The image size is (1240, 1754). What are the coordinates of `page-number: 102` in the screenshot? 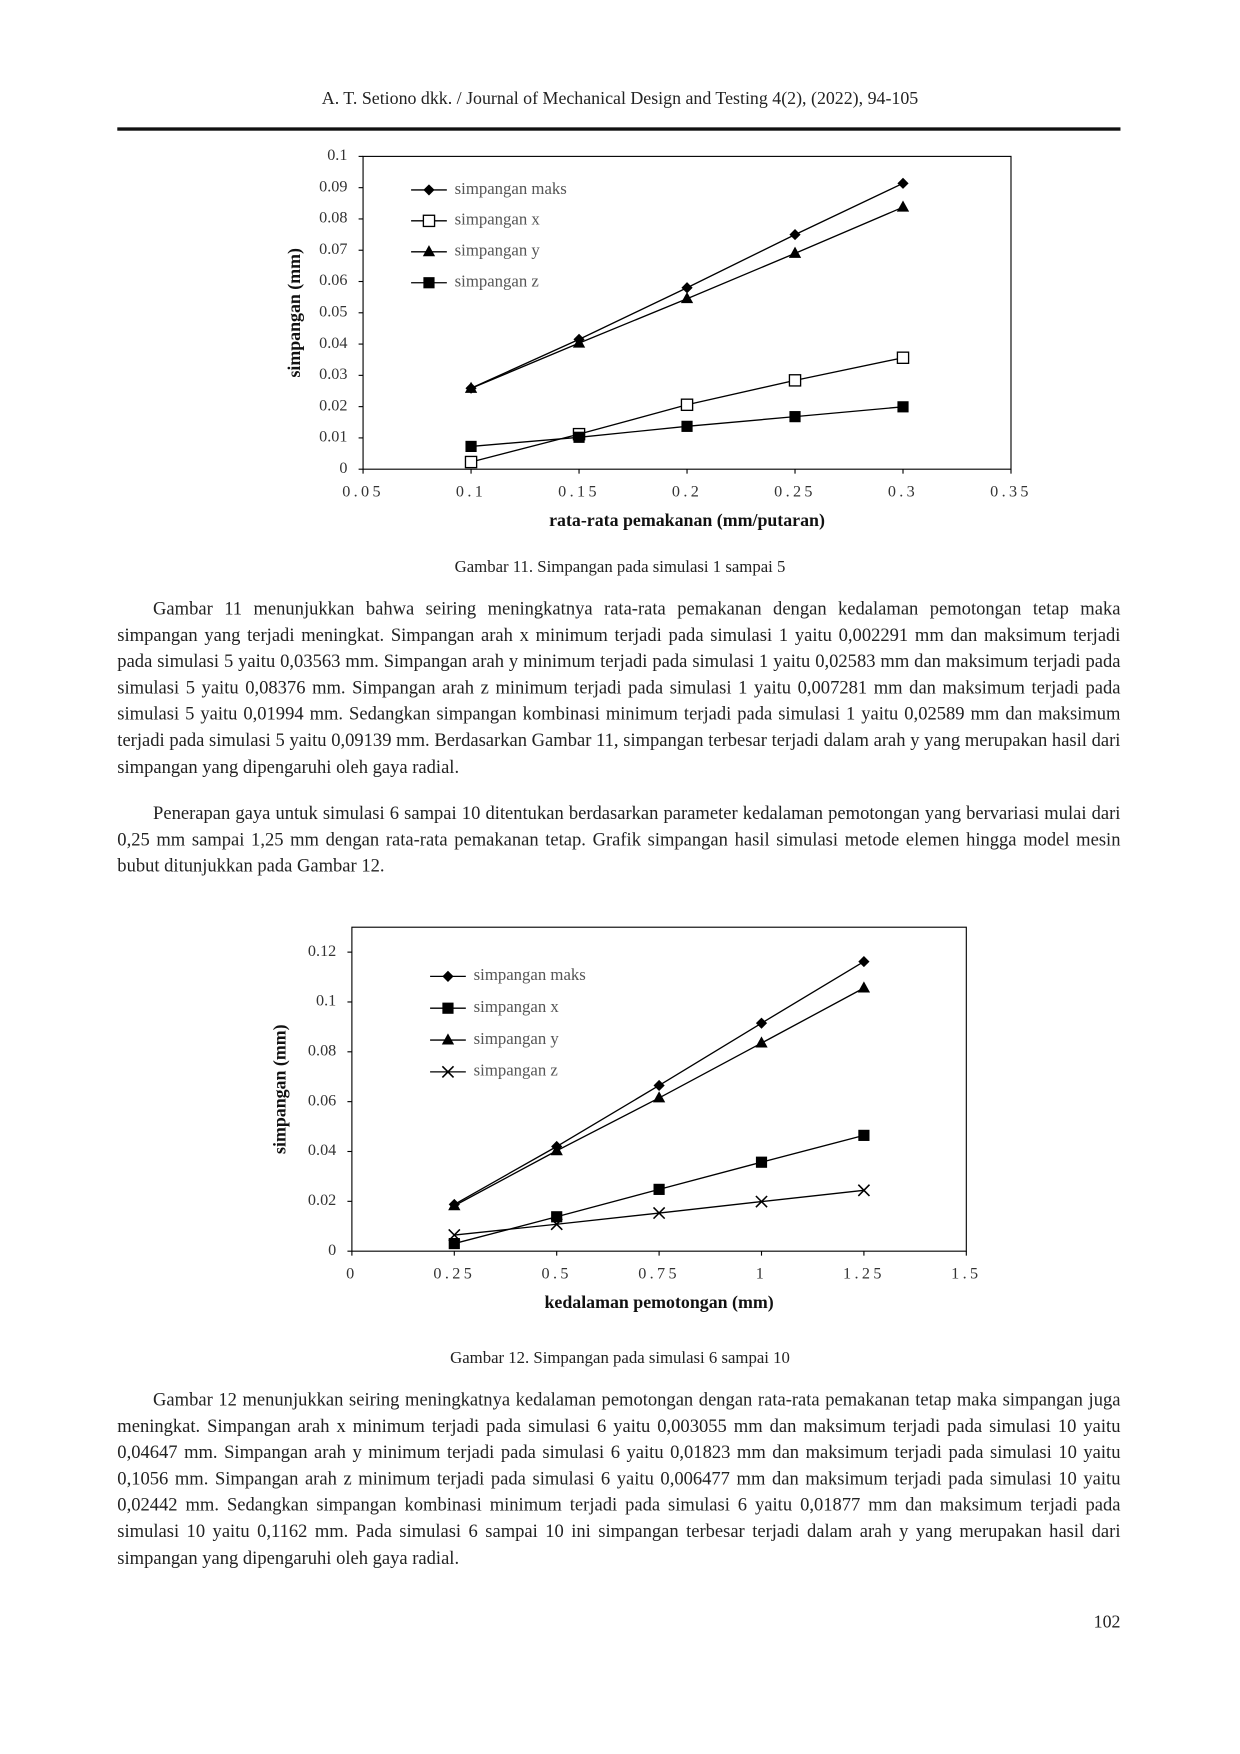 It's located at (1107, 1623).